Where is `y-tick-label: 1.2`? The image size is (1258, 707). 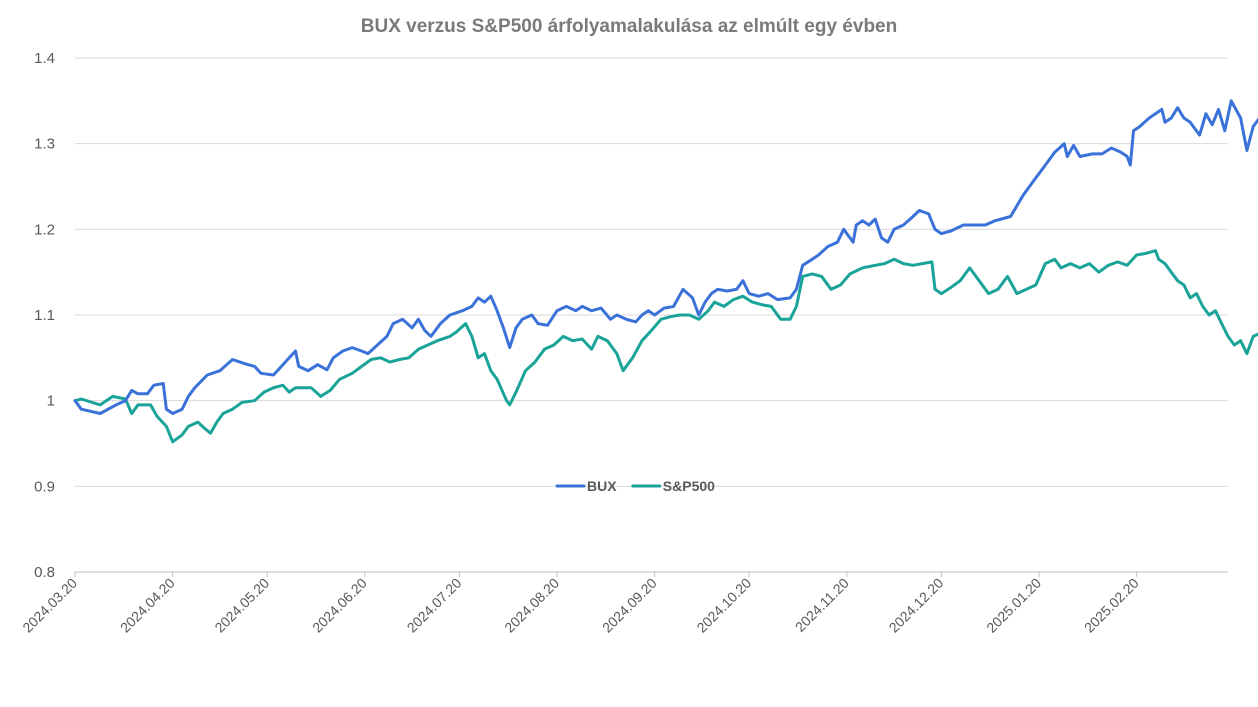 y-tick-label: 1.2 is located at coordinates (44, 229).